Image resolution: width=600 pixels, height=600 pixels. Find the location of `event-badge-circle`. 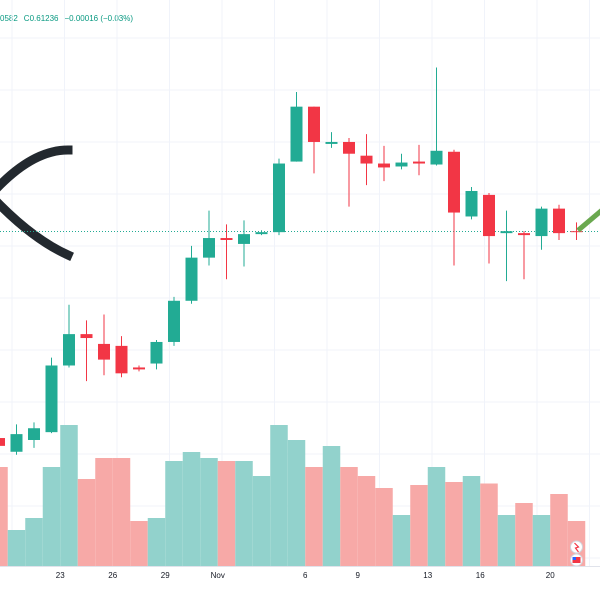

event-badge-circle is located at coordinates (576, 547).